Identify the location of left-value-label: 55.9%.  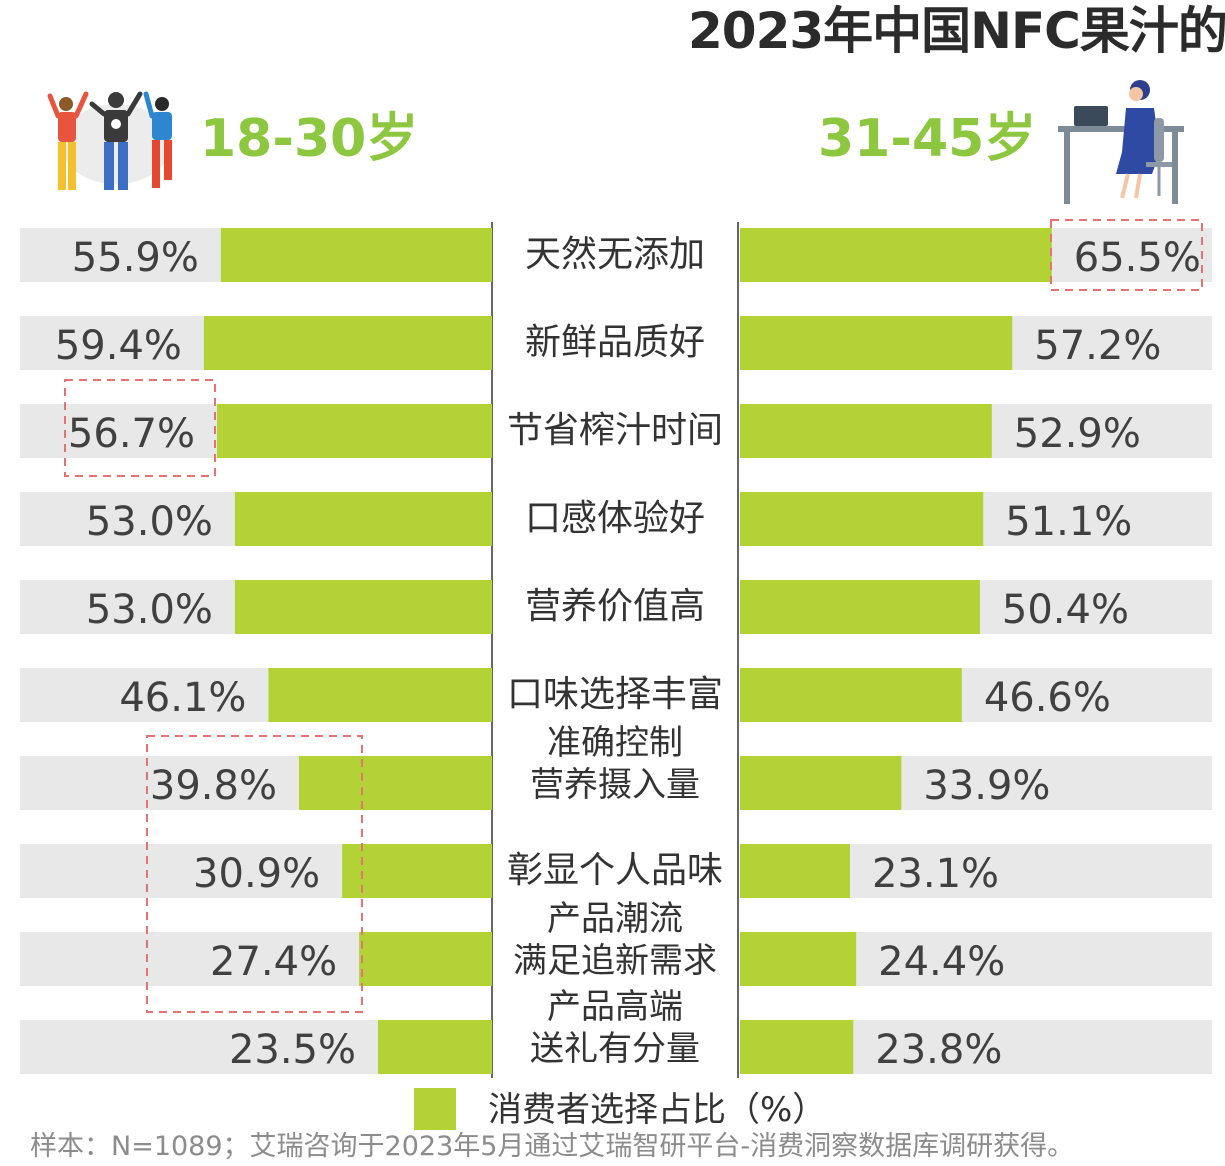
(135, 258).